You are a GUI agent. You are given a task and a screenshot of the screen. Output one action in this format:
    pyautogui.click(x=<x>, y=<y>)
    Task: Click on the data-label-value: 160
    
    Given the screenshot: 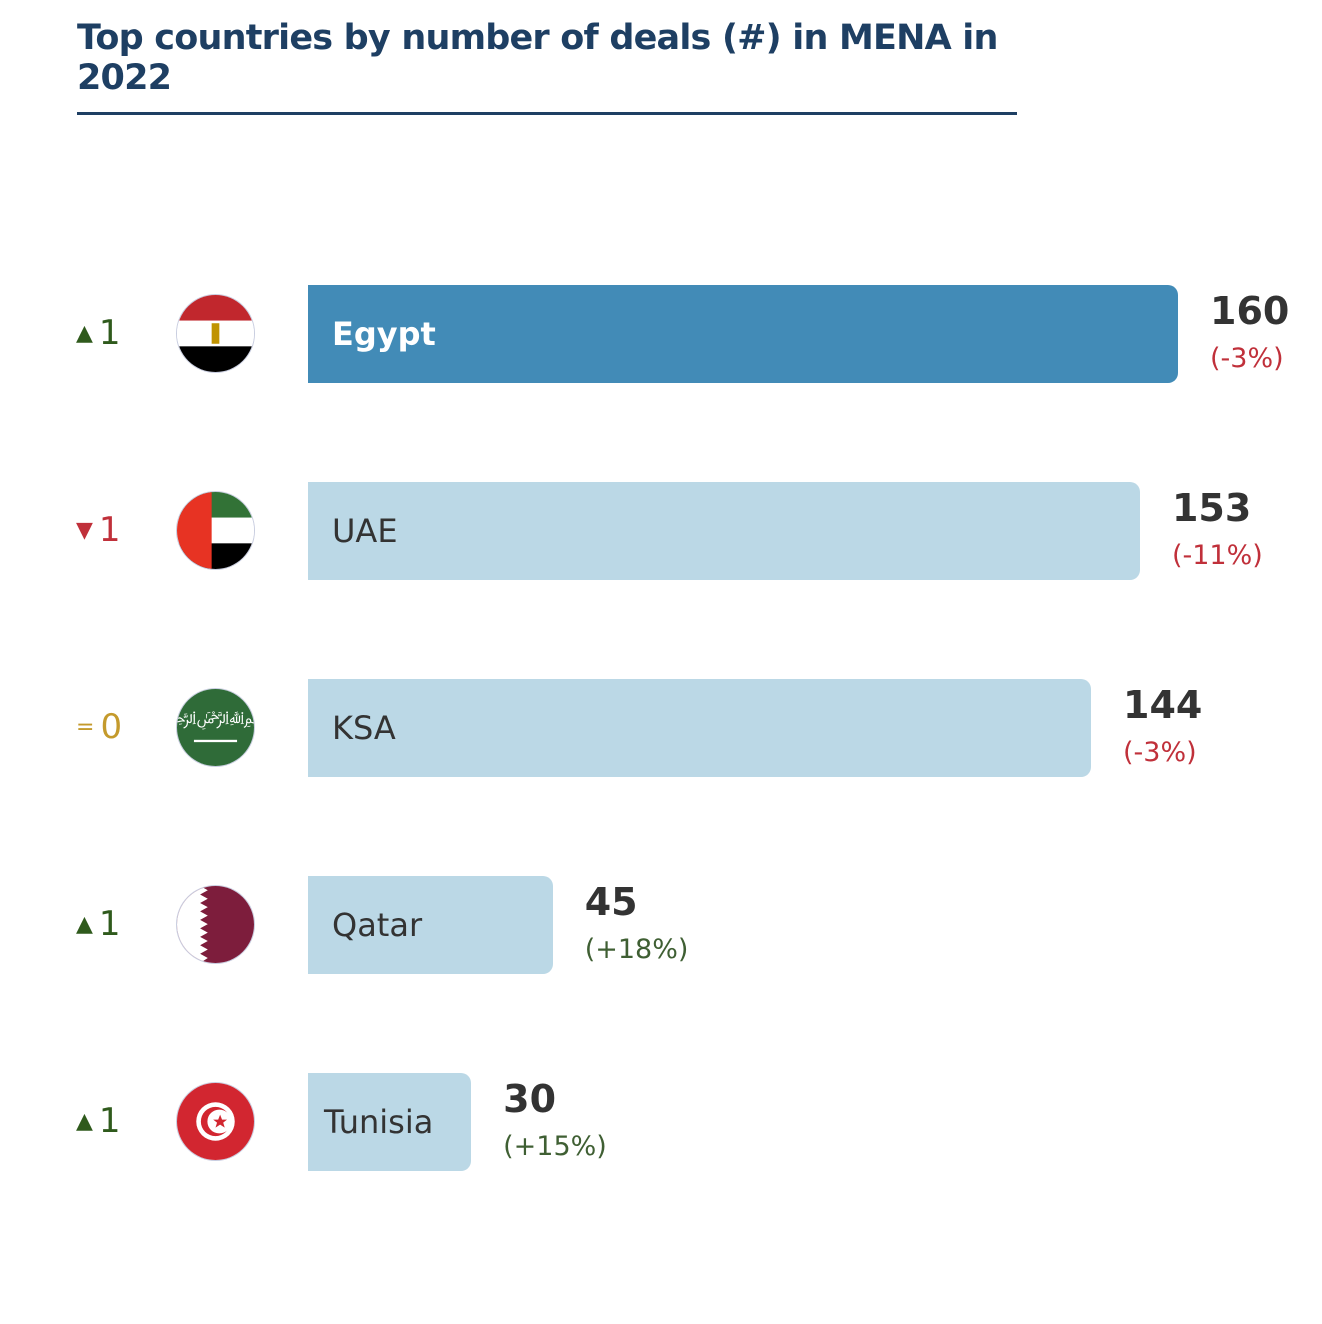 What is the action you would take?
    pyautogui.click(x=1250, y=311)
    